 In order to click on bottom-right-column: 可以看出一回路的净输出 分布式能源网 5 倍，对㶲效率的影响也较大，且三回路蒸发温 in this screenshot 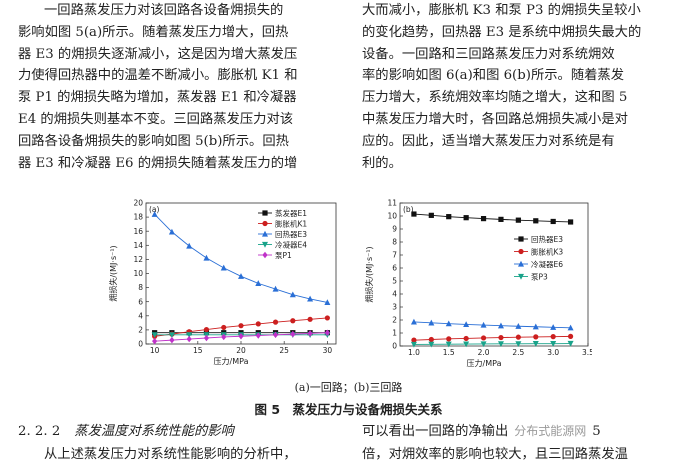, I will do `click(527, 443)`.